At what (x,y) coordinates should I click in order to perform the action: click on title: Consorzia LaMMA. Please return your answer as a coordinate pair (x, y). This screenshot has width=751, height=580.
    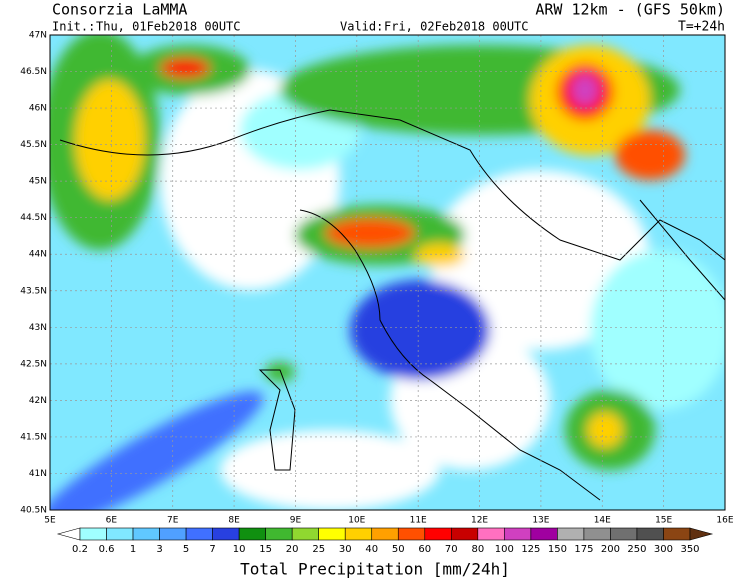
    Looking at the image, I should click on (119, 10).